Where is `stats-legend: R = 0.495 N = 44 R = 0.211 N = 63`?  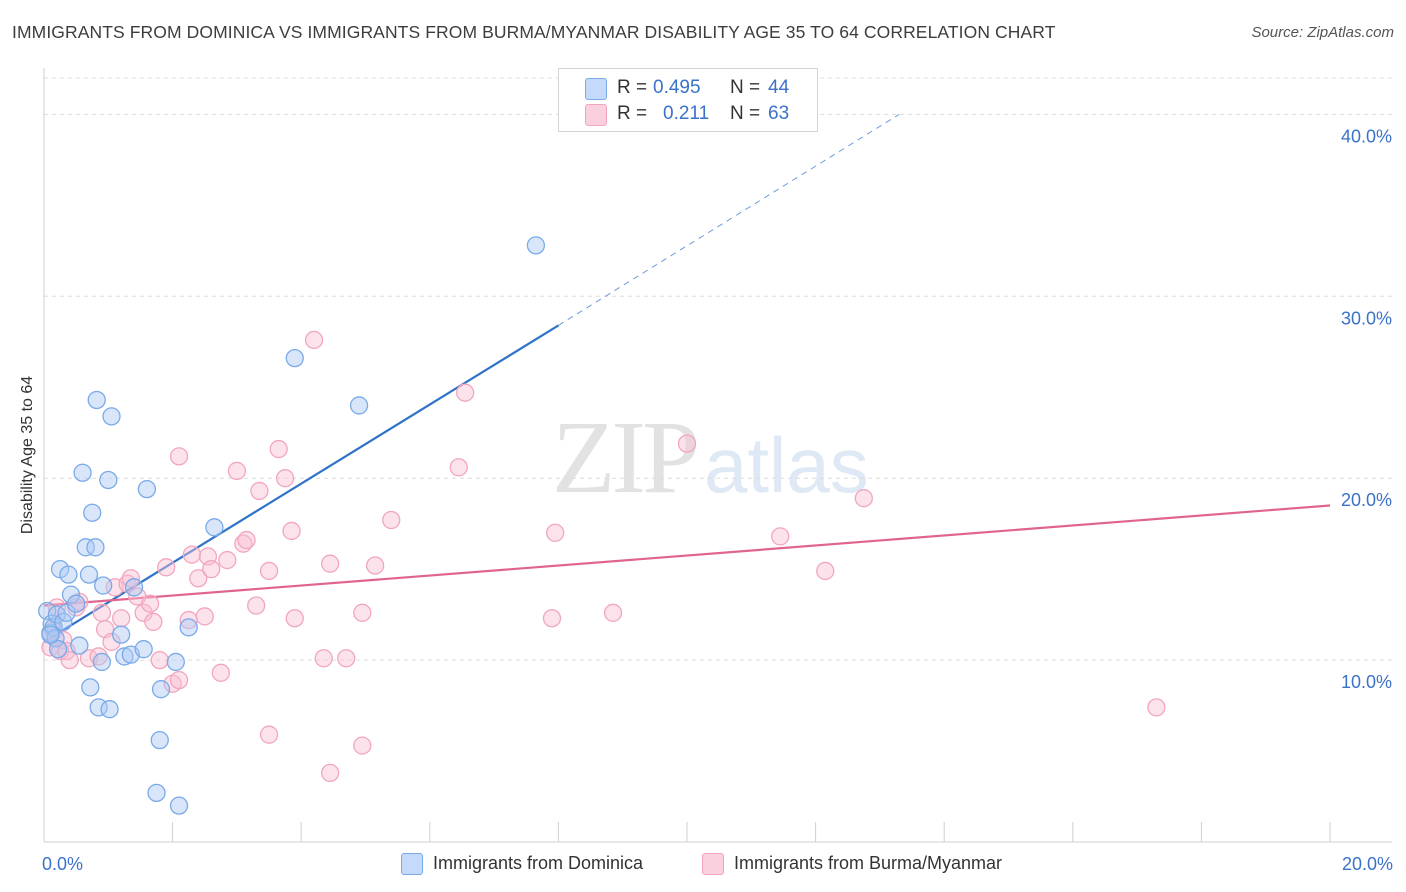
stats-legend: R = 0.495 N = 44 R = 0.211 N = 63 is located at coordinates (688, 100).